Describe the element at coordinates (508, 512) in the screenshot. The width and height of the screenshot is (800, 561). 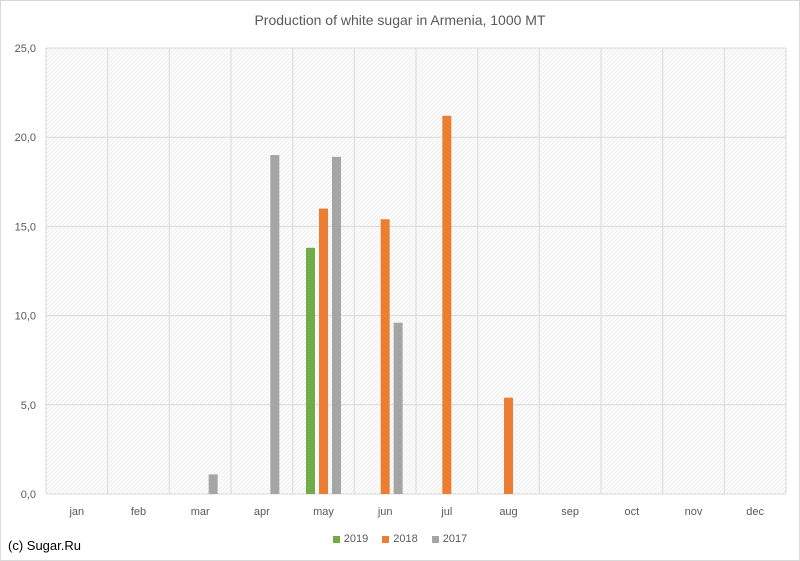
I see `x-tick-label: aug` at that location.